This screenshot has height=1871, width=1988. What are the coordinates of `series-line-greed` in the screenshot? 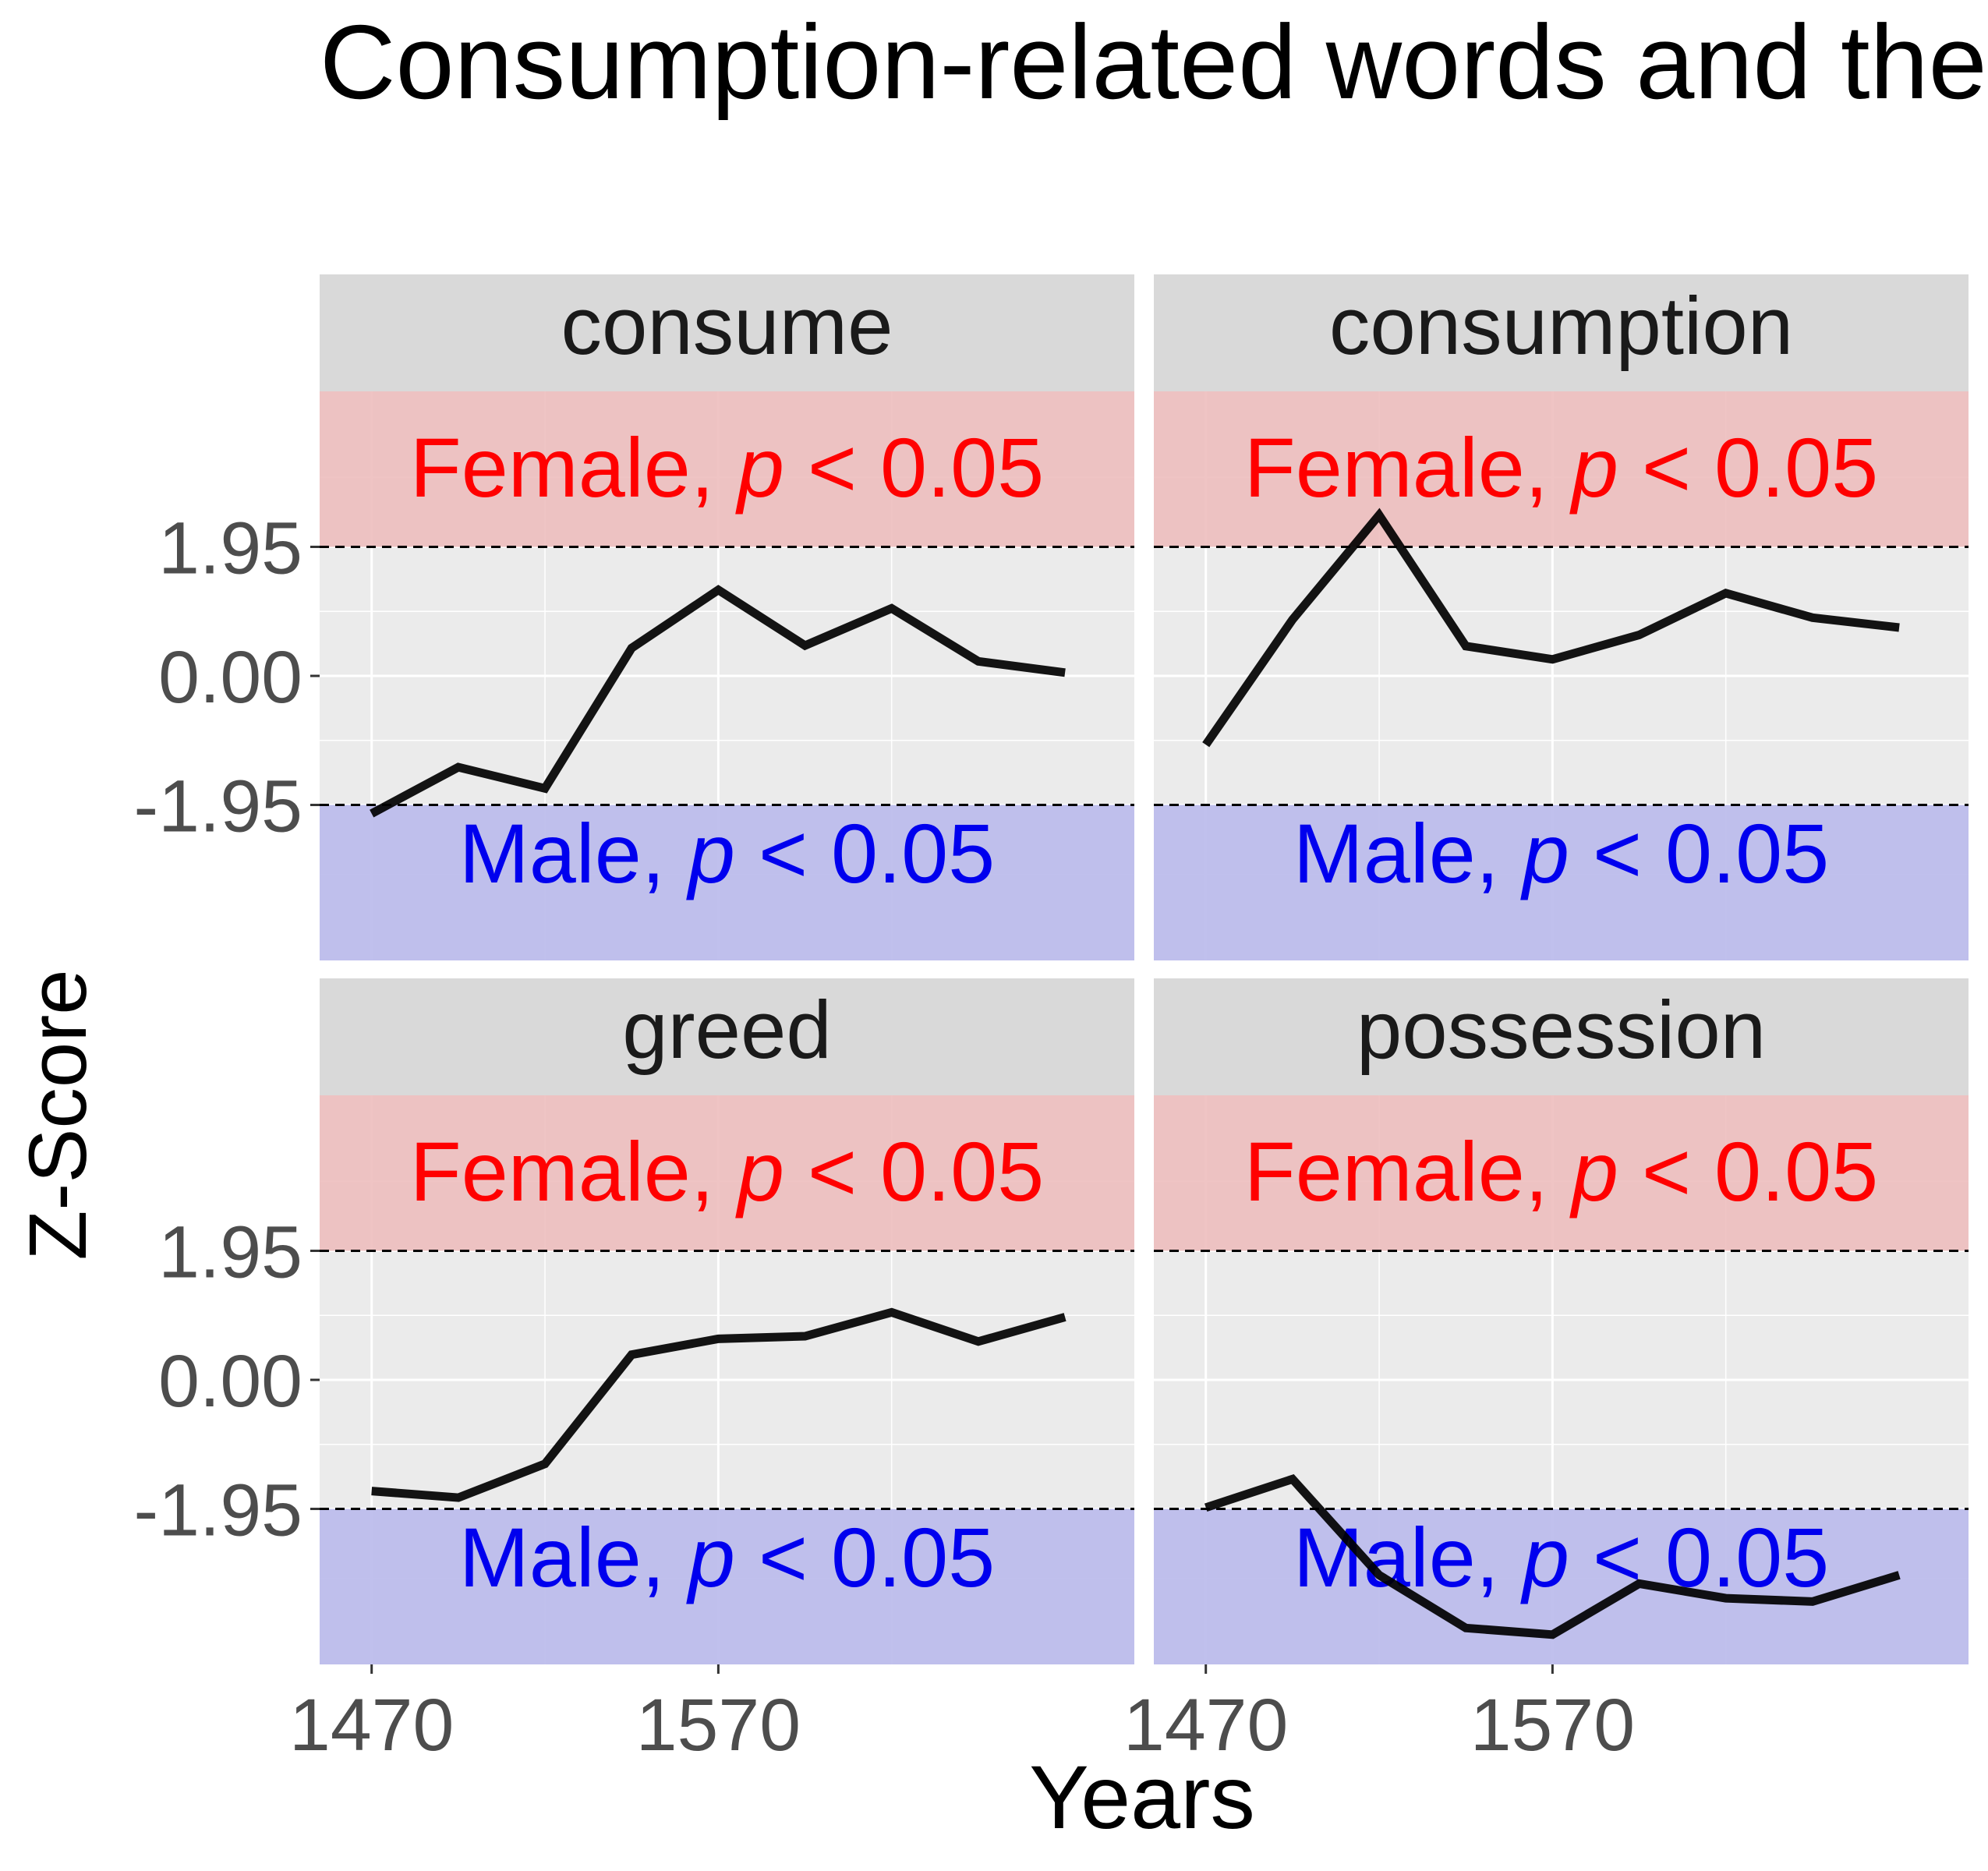 It's located at (719, 1404).